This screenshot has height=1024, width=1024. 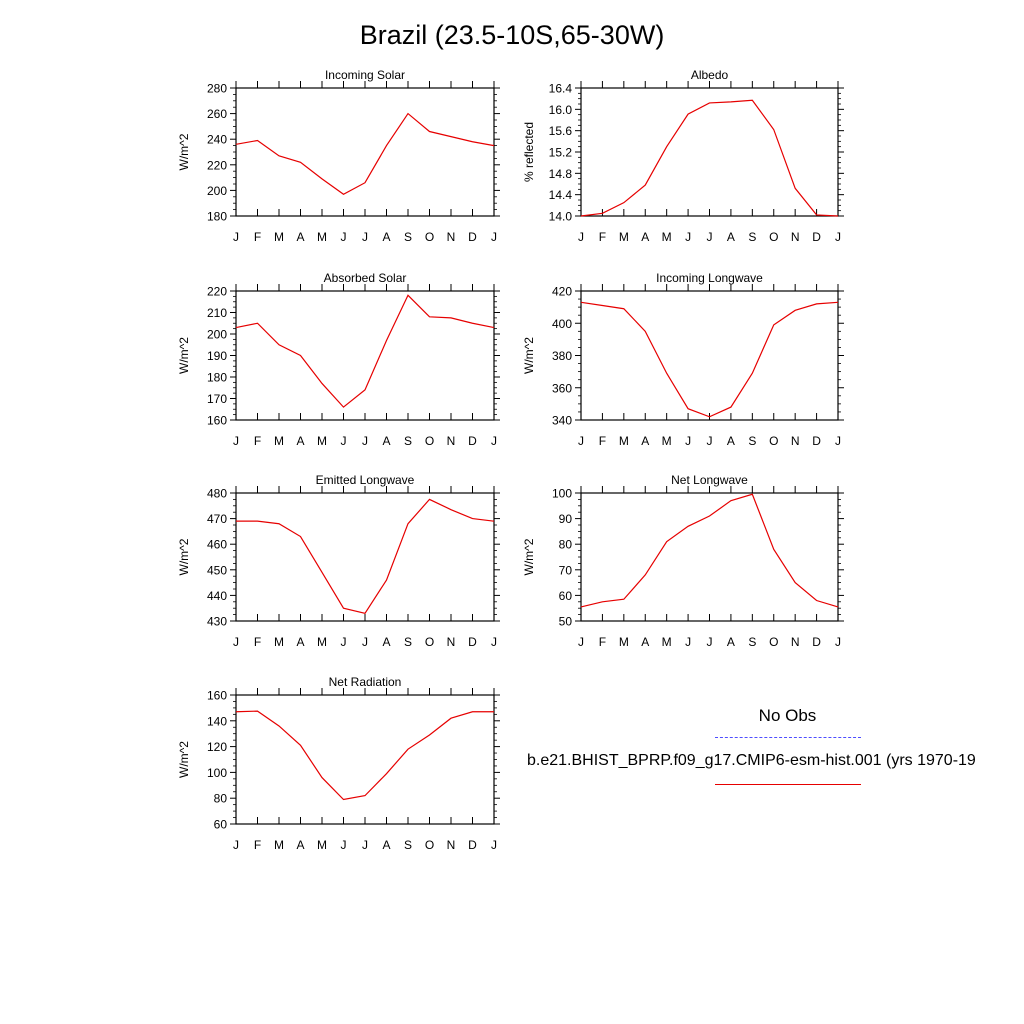 I want to click on incoming-solar-ytick-label: 180, so click(x=217, y=217).